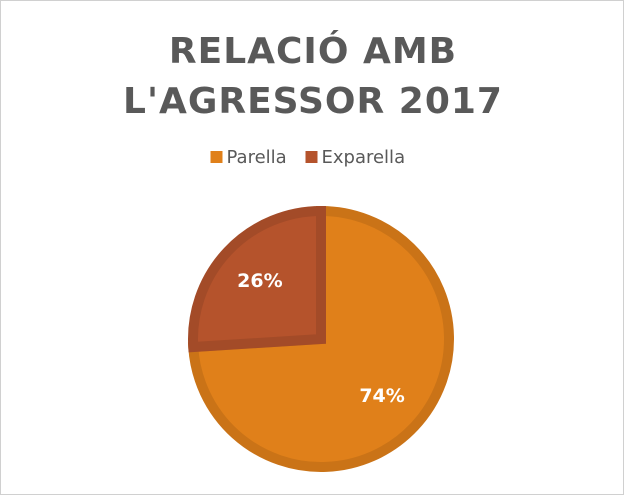  What do you see at coordinates (313, 76) in the screenshot?
I see `chart-title: RELACIÓ AMB L'AGRESSOR 2017` at bounding box center [313, 76].